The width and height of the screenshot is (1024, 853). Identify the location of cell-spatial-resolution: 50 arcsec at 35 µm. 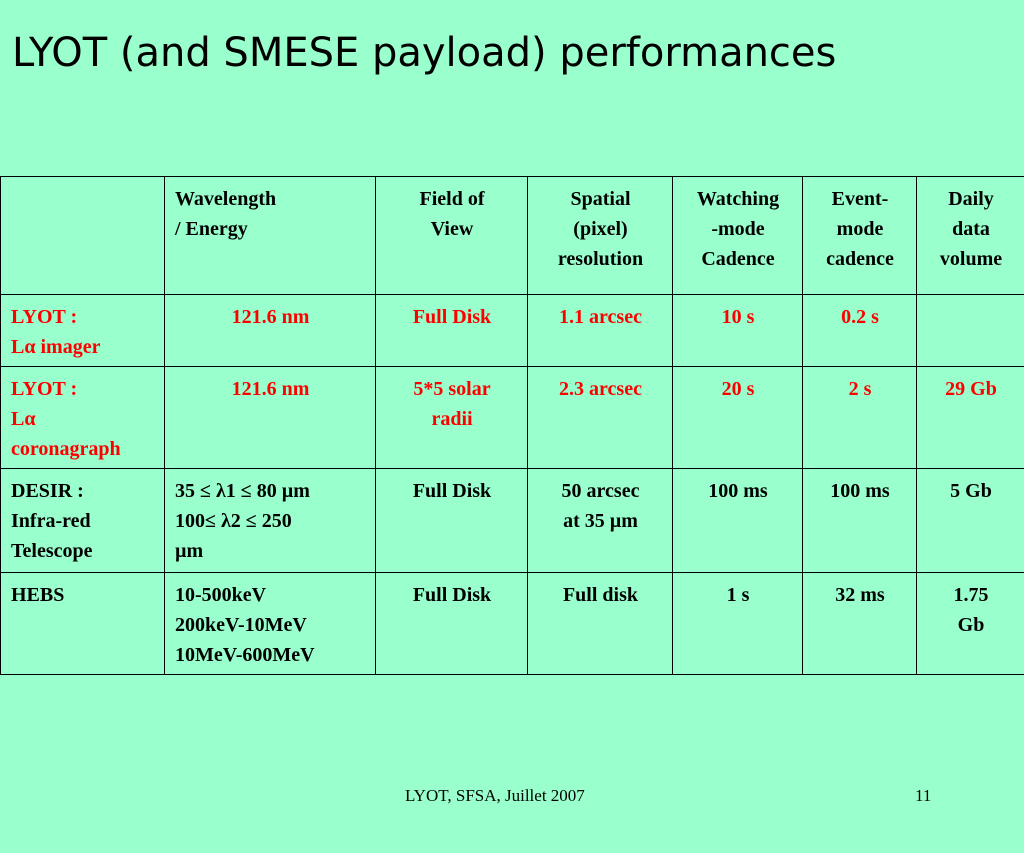
(600, 520).